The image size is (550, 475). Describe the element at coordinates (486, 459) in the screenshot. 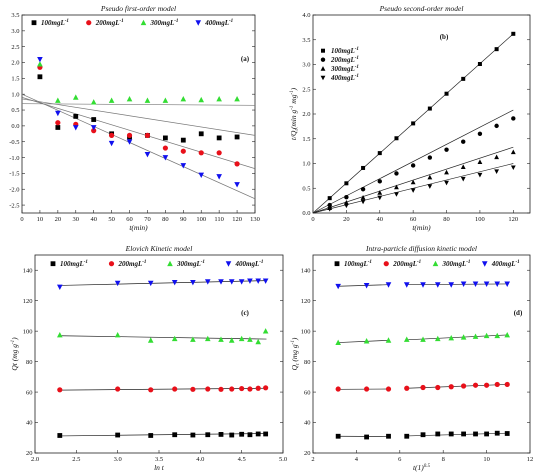

I see `x-tick-label: 10` at that location.